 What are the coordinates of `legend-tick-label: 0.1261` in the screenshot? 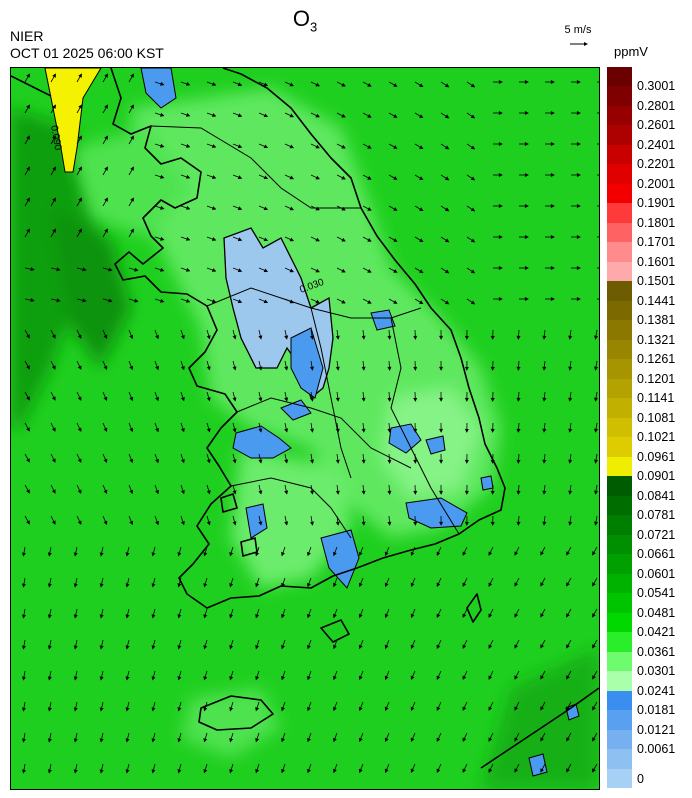 It's located at (656, 359).